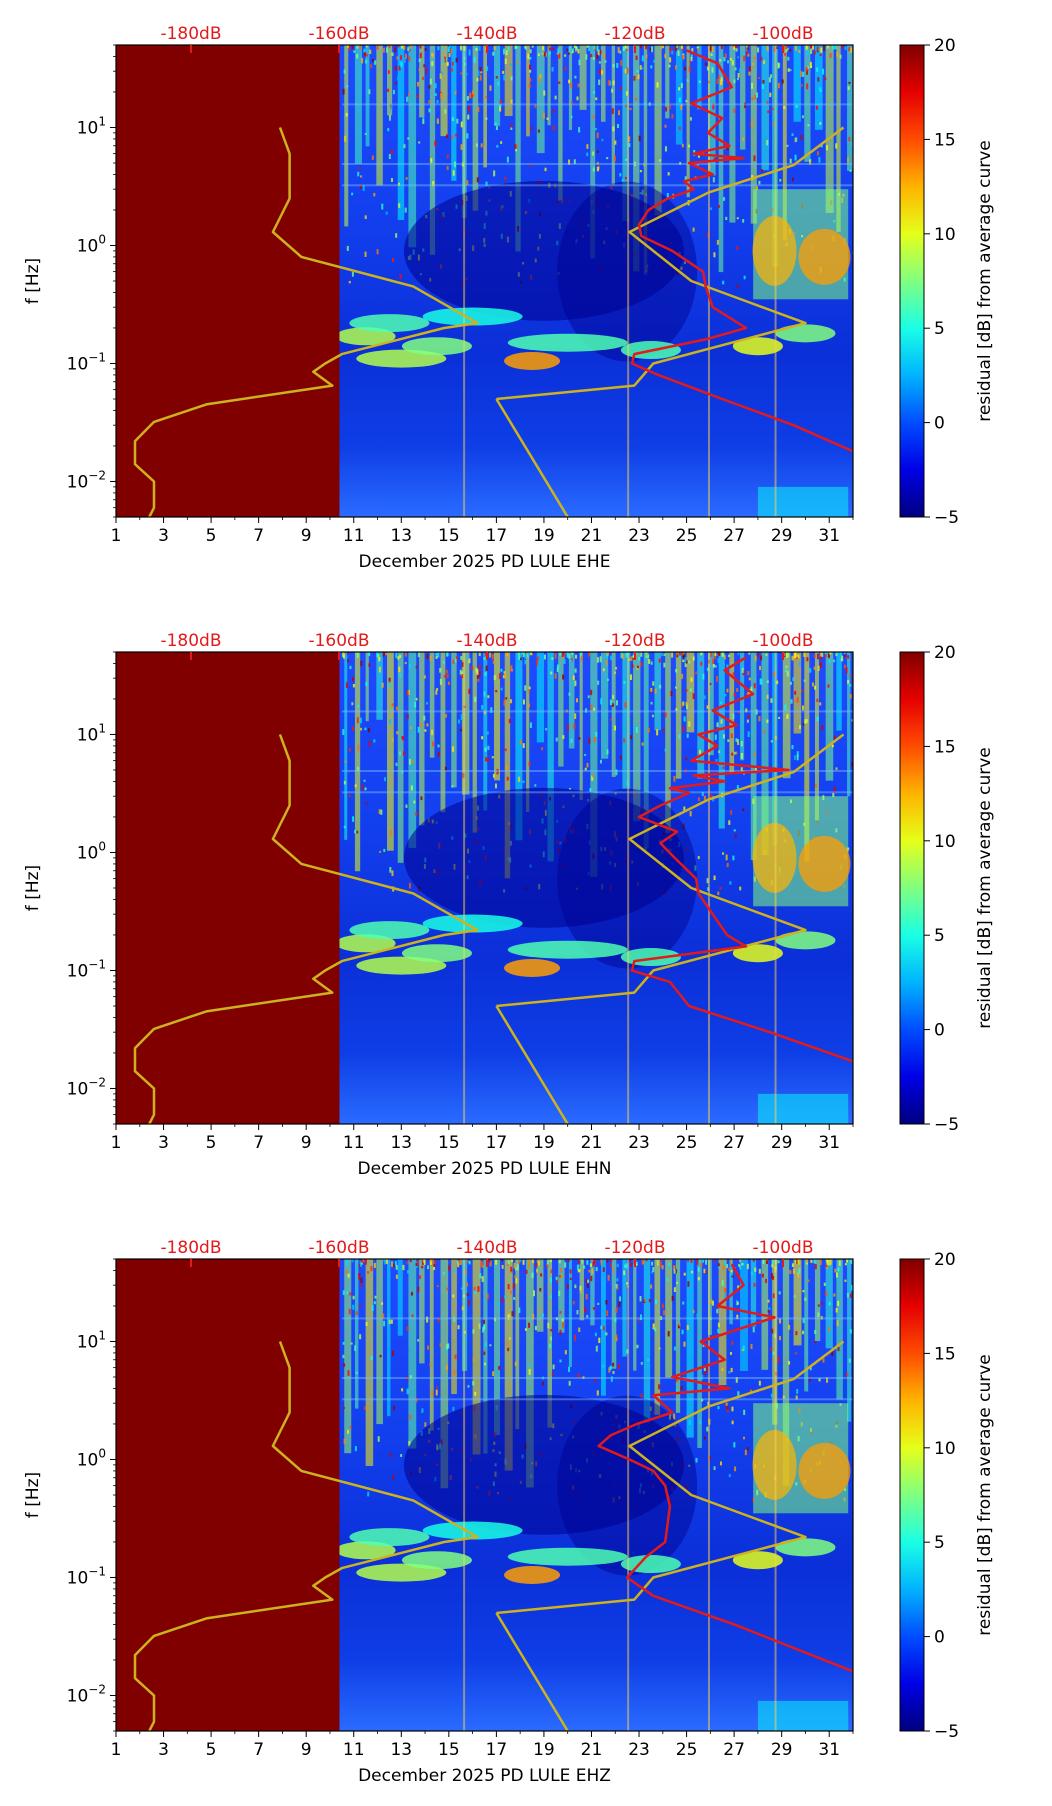  I want to click on x-axis-label: December 2025 PD LULE EHZ, so click(484, 1776).